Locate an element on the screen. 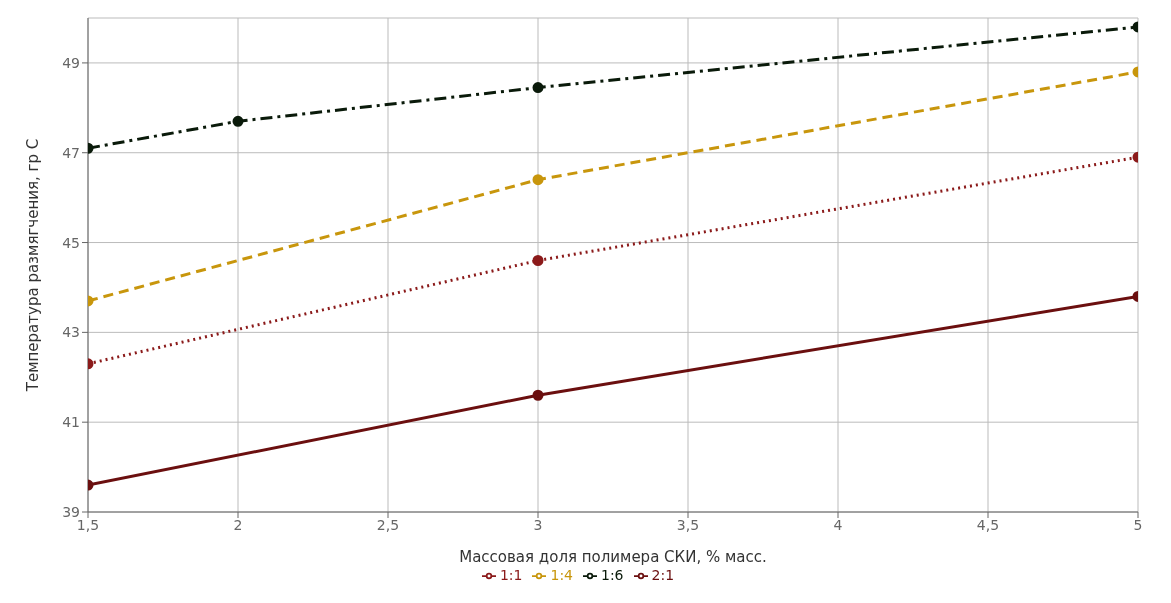 The width and height of the screenshot is (1171, 603). y-tick-label: 43 is located at coordinates (71, 332).